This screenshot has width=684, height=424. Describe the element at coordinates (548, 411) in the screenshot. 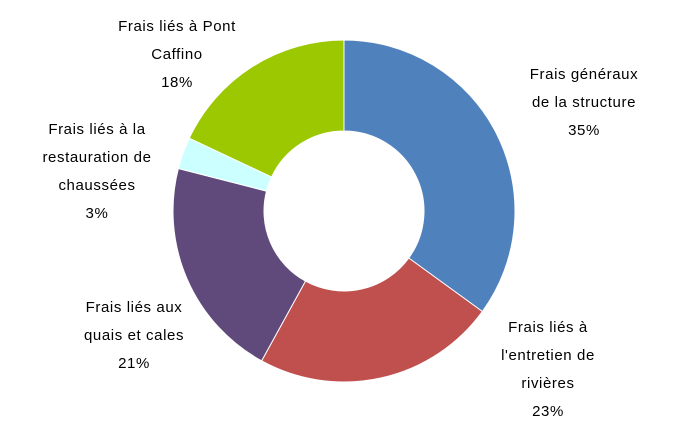

I see `slice-value-label: 23%` at that location.